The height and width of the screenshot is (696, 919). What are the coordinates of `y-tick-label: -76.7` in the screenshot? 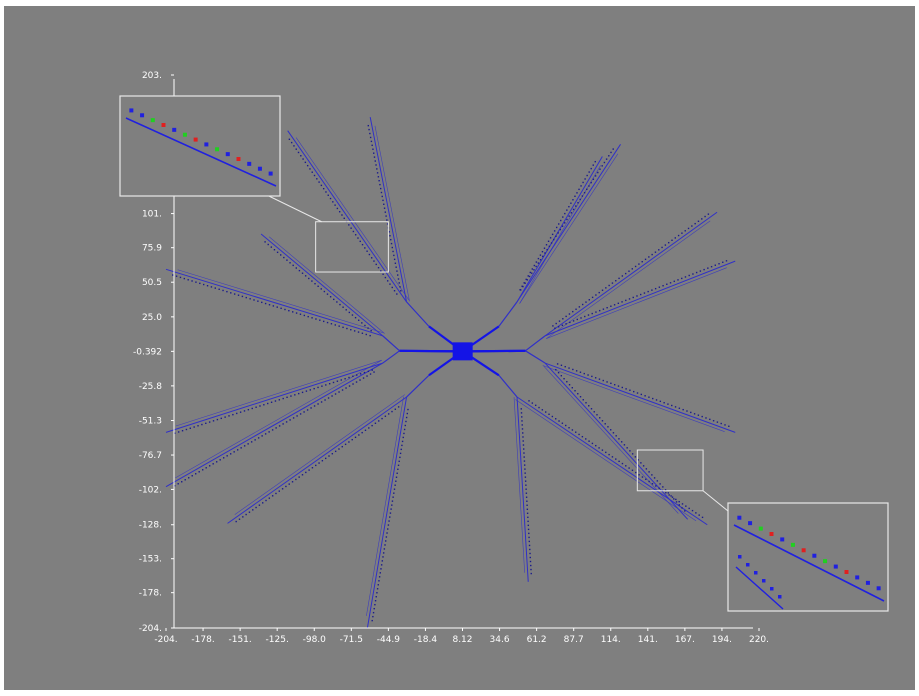 It's located at (150, 456).